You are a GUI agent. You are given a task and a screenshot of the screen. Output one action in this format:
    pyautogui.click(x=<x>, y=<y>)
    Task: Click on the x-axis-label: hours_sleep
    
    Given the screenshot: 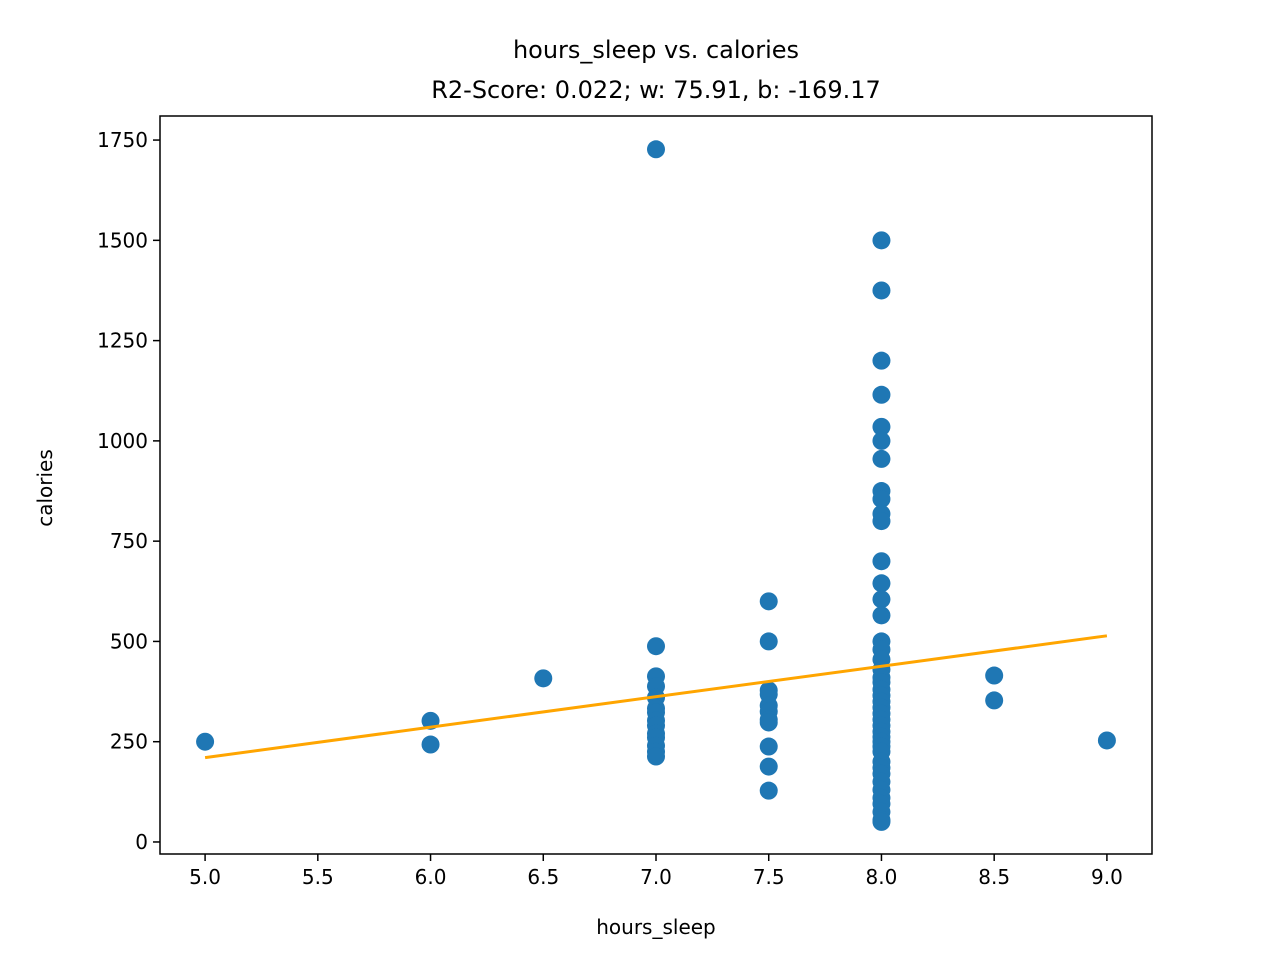 What is the action you would take?
    pyautogui.click(x=656, y=927)
    